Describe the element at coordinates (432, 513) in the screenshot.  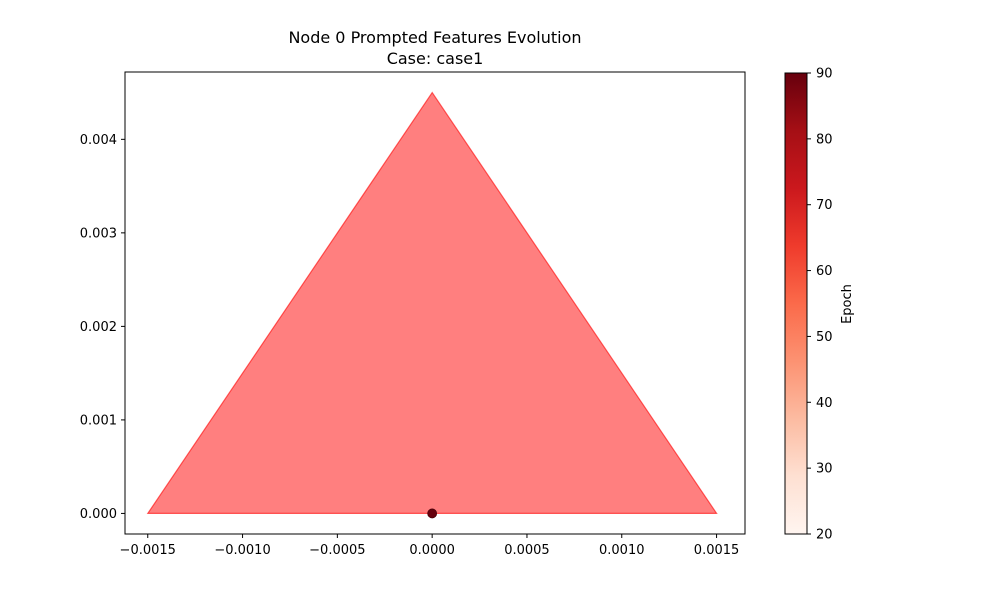
I see `data-point` at that location.